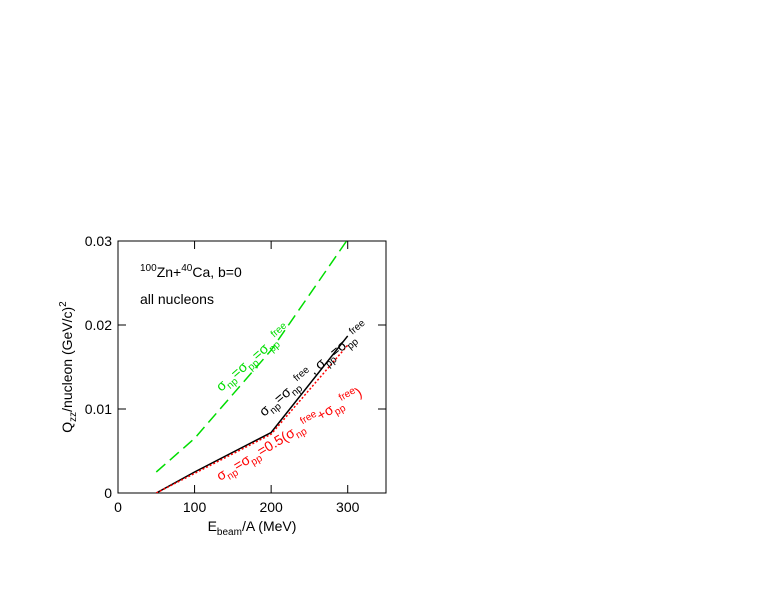 This screenshot has height=595, width=770. What do you see at coordinates (108, 493) in the screenshot?
I see `y-tick-label: 0` at bounding box center [108, 493].